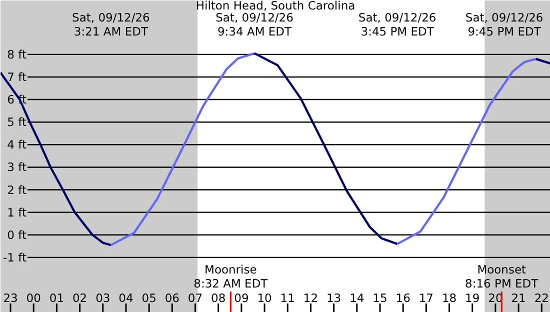 This screenshot has height=312, width=550. What do you see at coordinates (103, 298) in the screenshot?
I see `x-tick-label: 03` at bounding box center [103, 298].